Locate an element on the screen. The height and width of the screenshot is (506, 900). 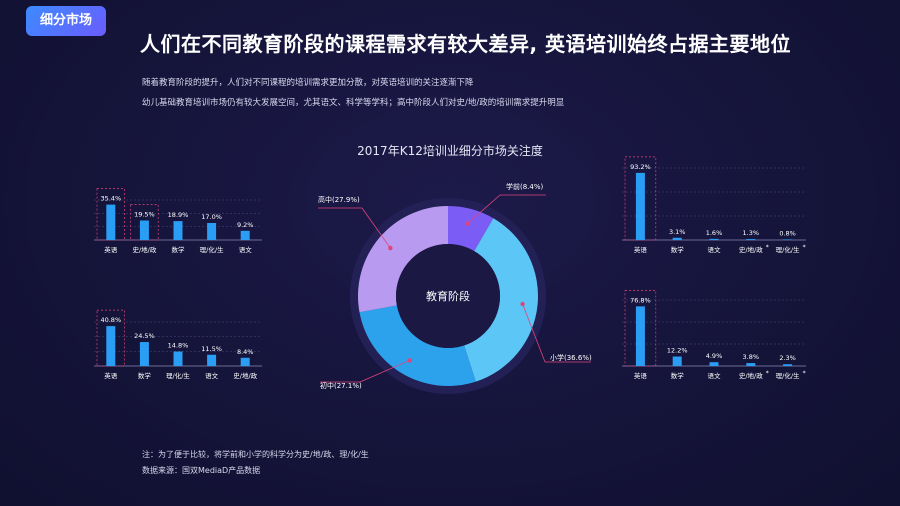
bar-value-label: 8.4% is located at coordinates (245, 352).